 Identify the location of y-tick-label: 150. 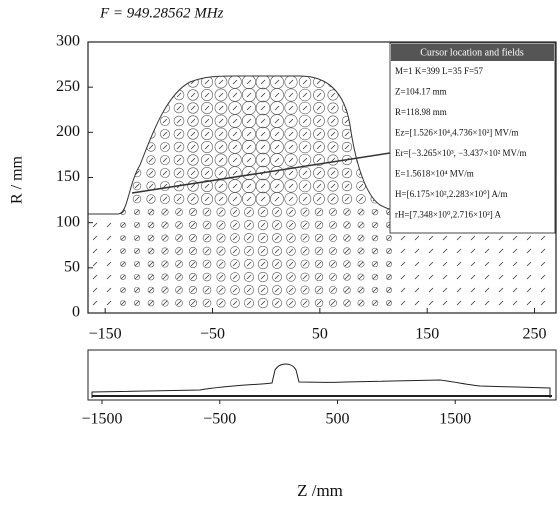
(68, 176).